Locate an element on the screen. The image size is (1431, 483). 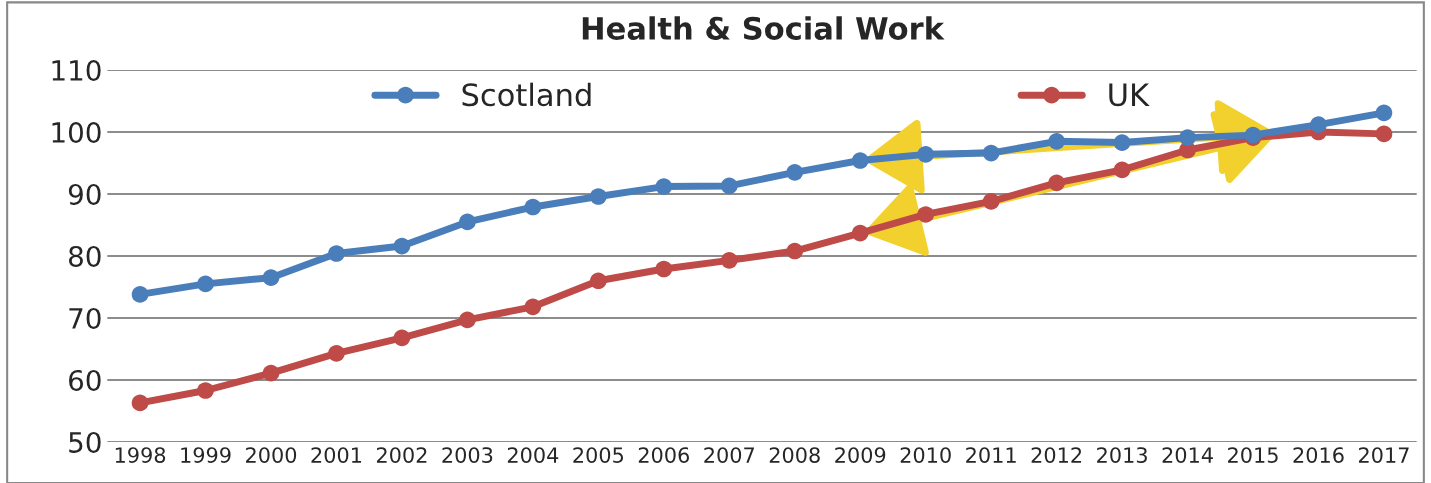
y-tick-label: 110 is located at coordinates (76, 70).